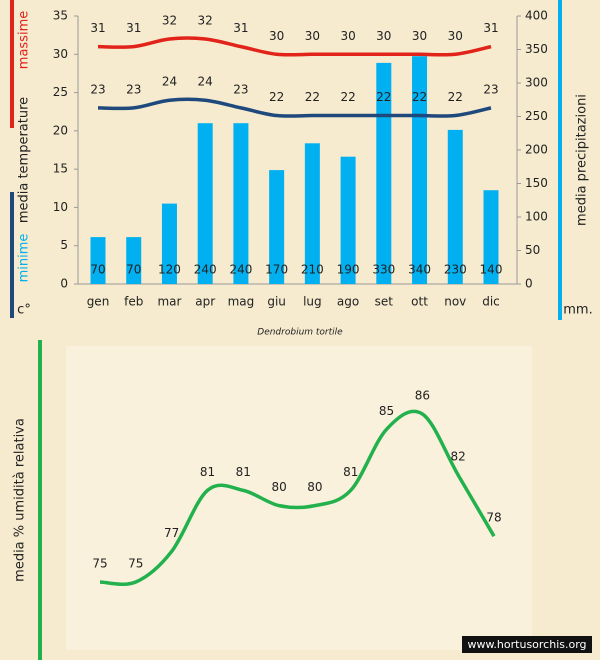  Describe the element at coordinates (171, 533) in the screenshot. I see `data-label: 77` at that location.